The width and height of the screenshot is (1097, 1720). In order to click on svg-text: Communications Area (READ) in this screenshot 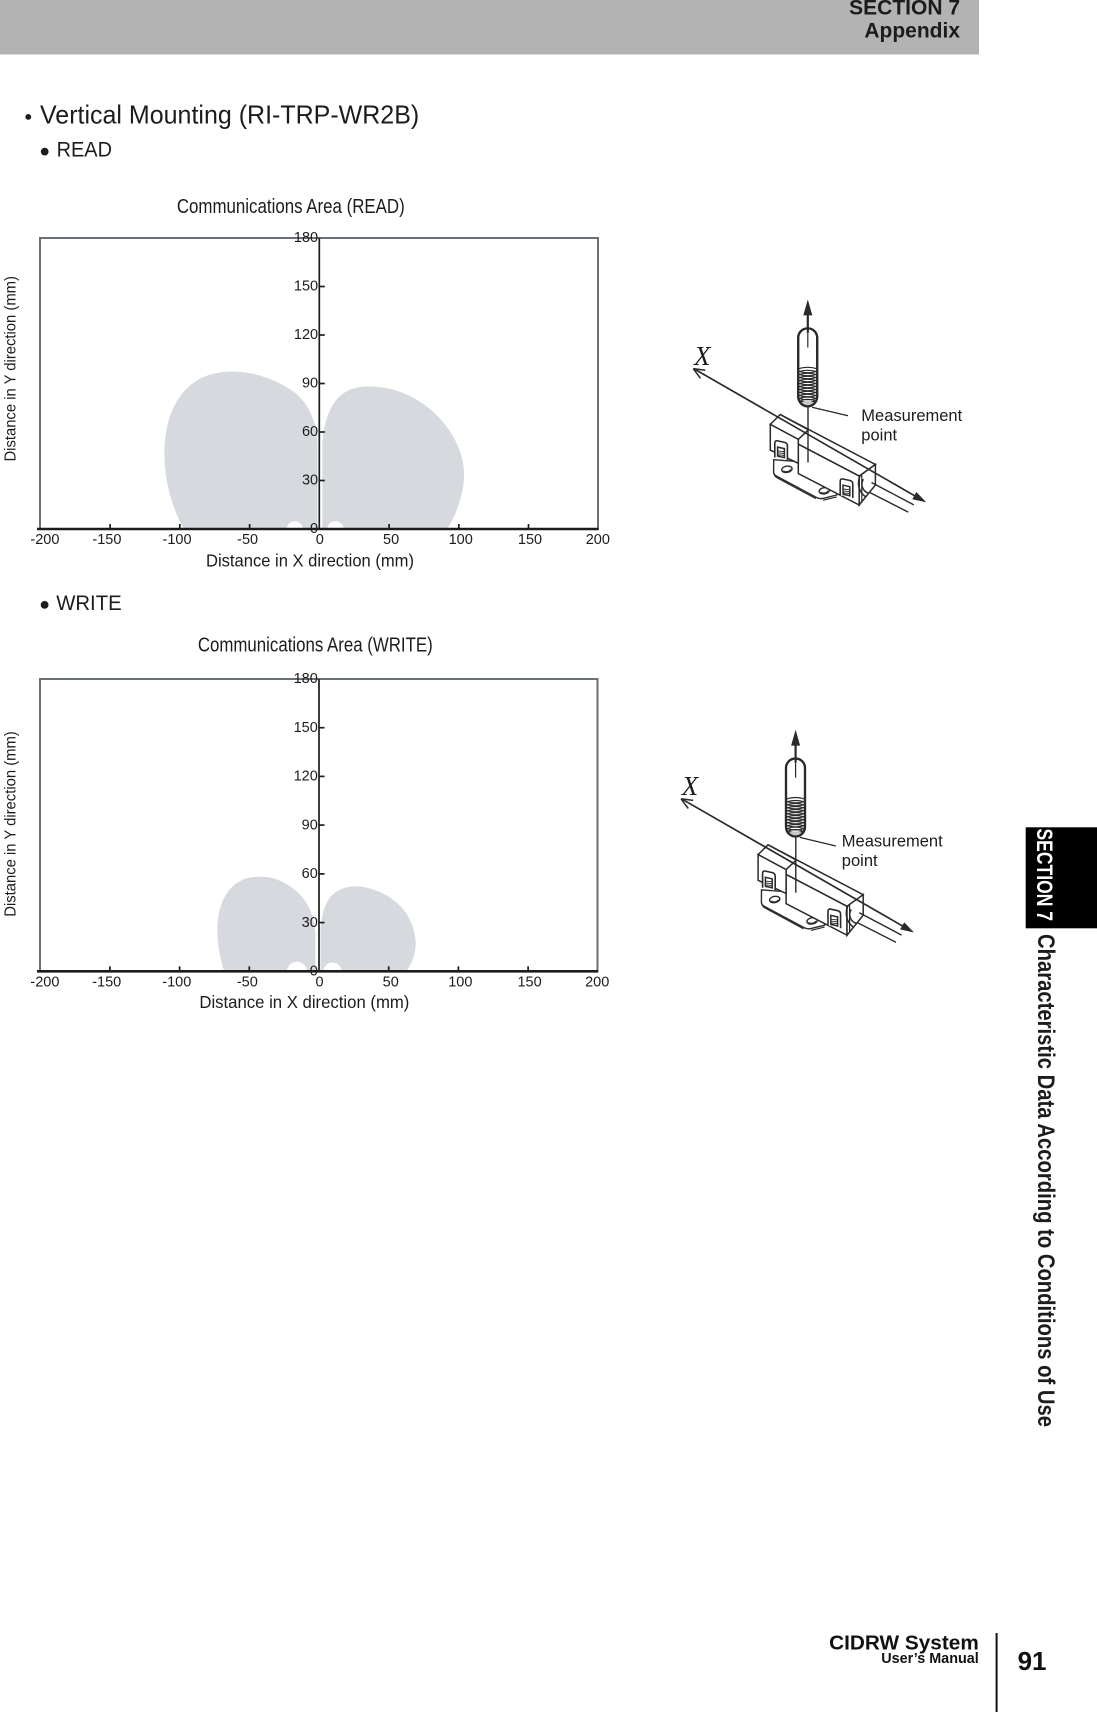, I will do `click(291, 207)`.